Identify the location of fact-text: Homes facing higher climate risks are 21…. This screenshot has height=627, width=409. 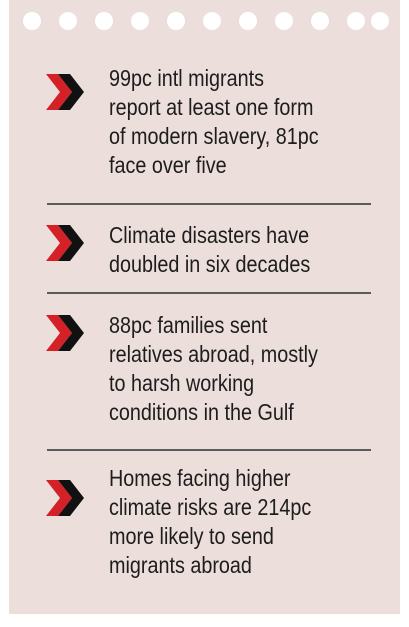
(229, 522).